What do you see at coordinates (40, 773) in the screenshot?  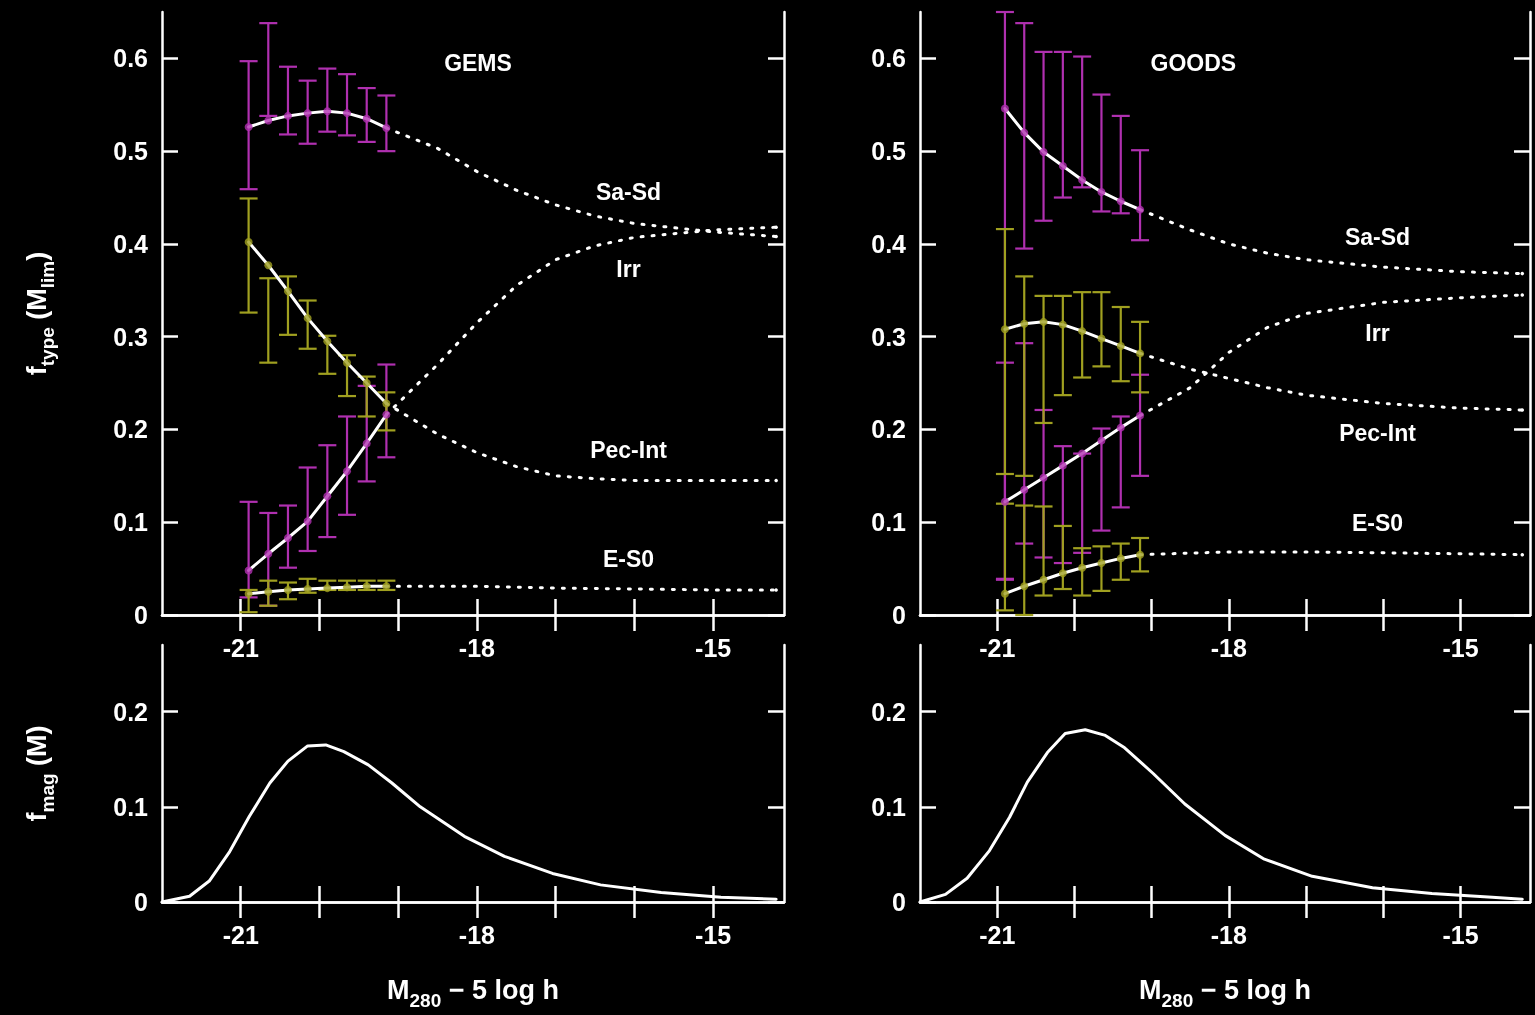 I see `y-axis-title: fmag (M)` at bounding box center [40, 773].